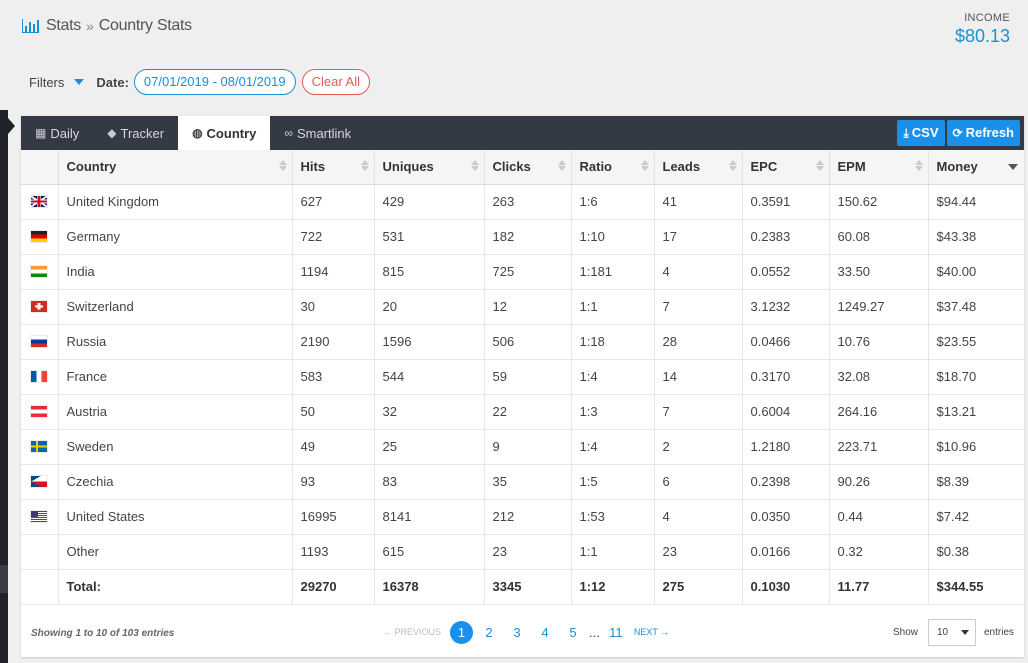 This screenshot has width=1028, height=663. I want to click on page-button-5: 5, so click(573, 632).